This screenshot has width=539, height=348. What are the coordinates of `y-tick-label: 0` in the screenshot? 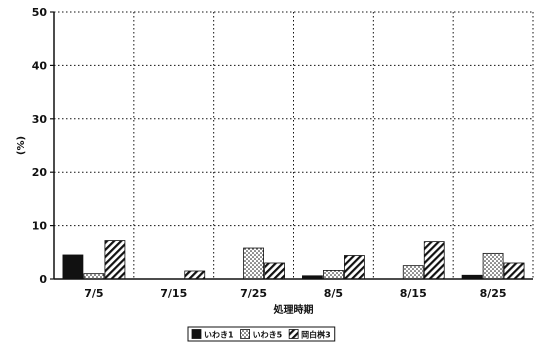 It's located at (43, 279).